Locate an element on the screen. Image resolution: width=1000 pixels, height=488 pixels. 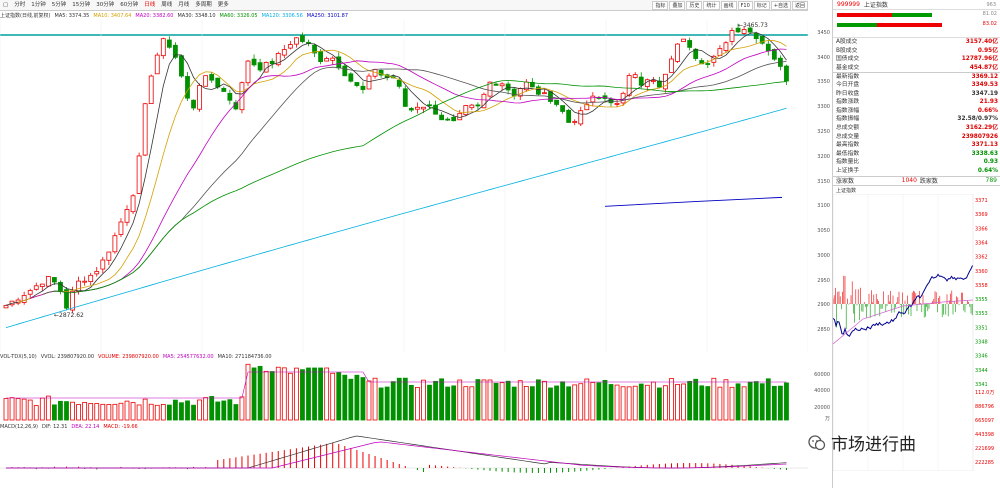
ma-legend-item: MA5: 3374.35 is located at coordinates (72, 16).